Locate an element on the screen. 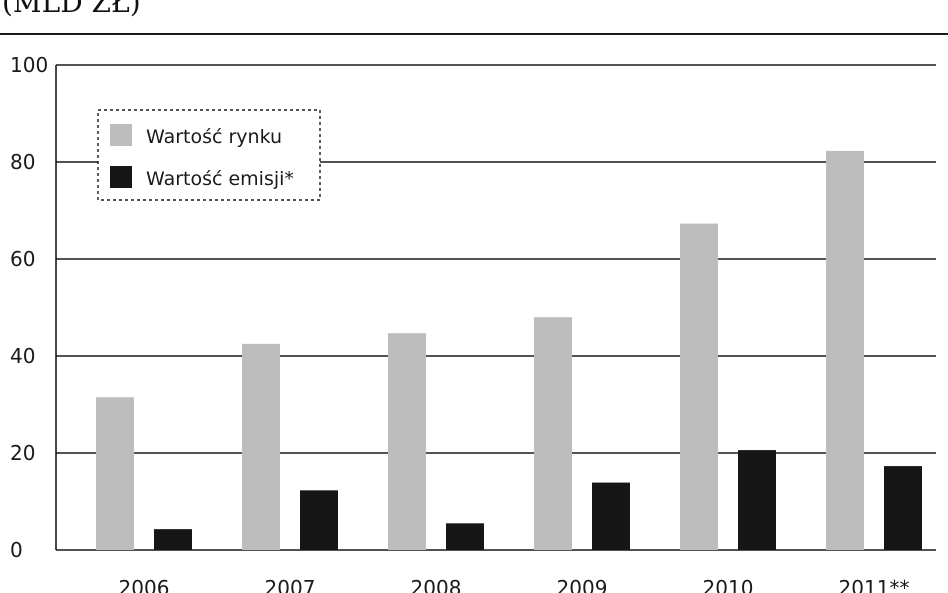 This screenshot has width=948, height=593. y-axis-ticks: 0 20 40 60 80 100 is located at coordinates (29, 307).